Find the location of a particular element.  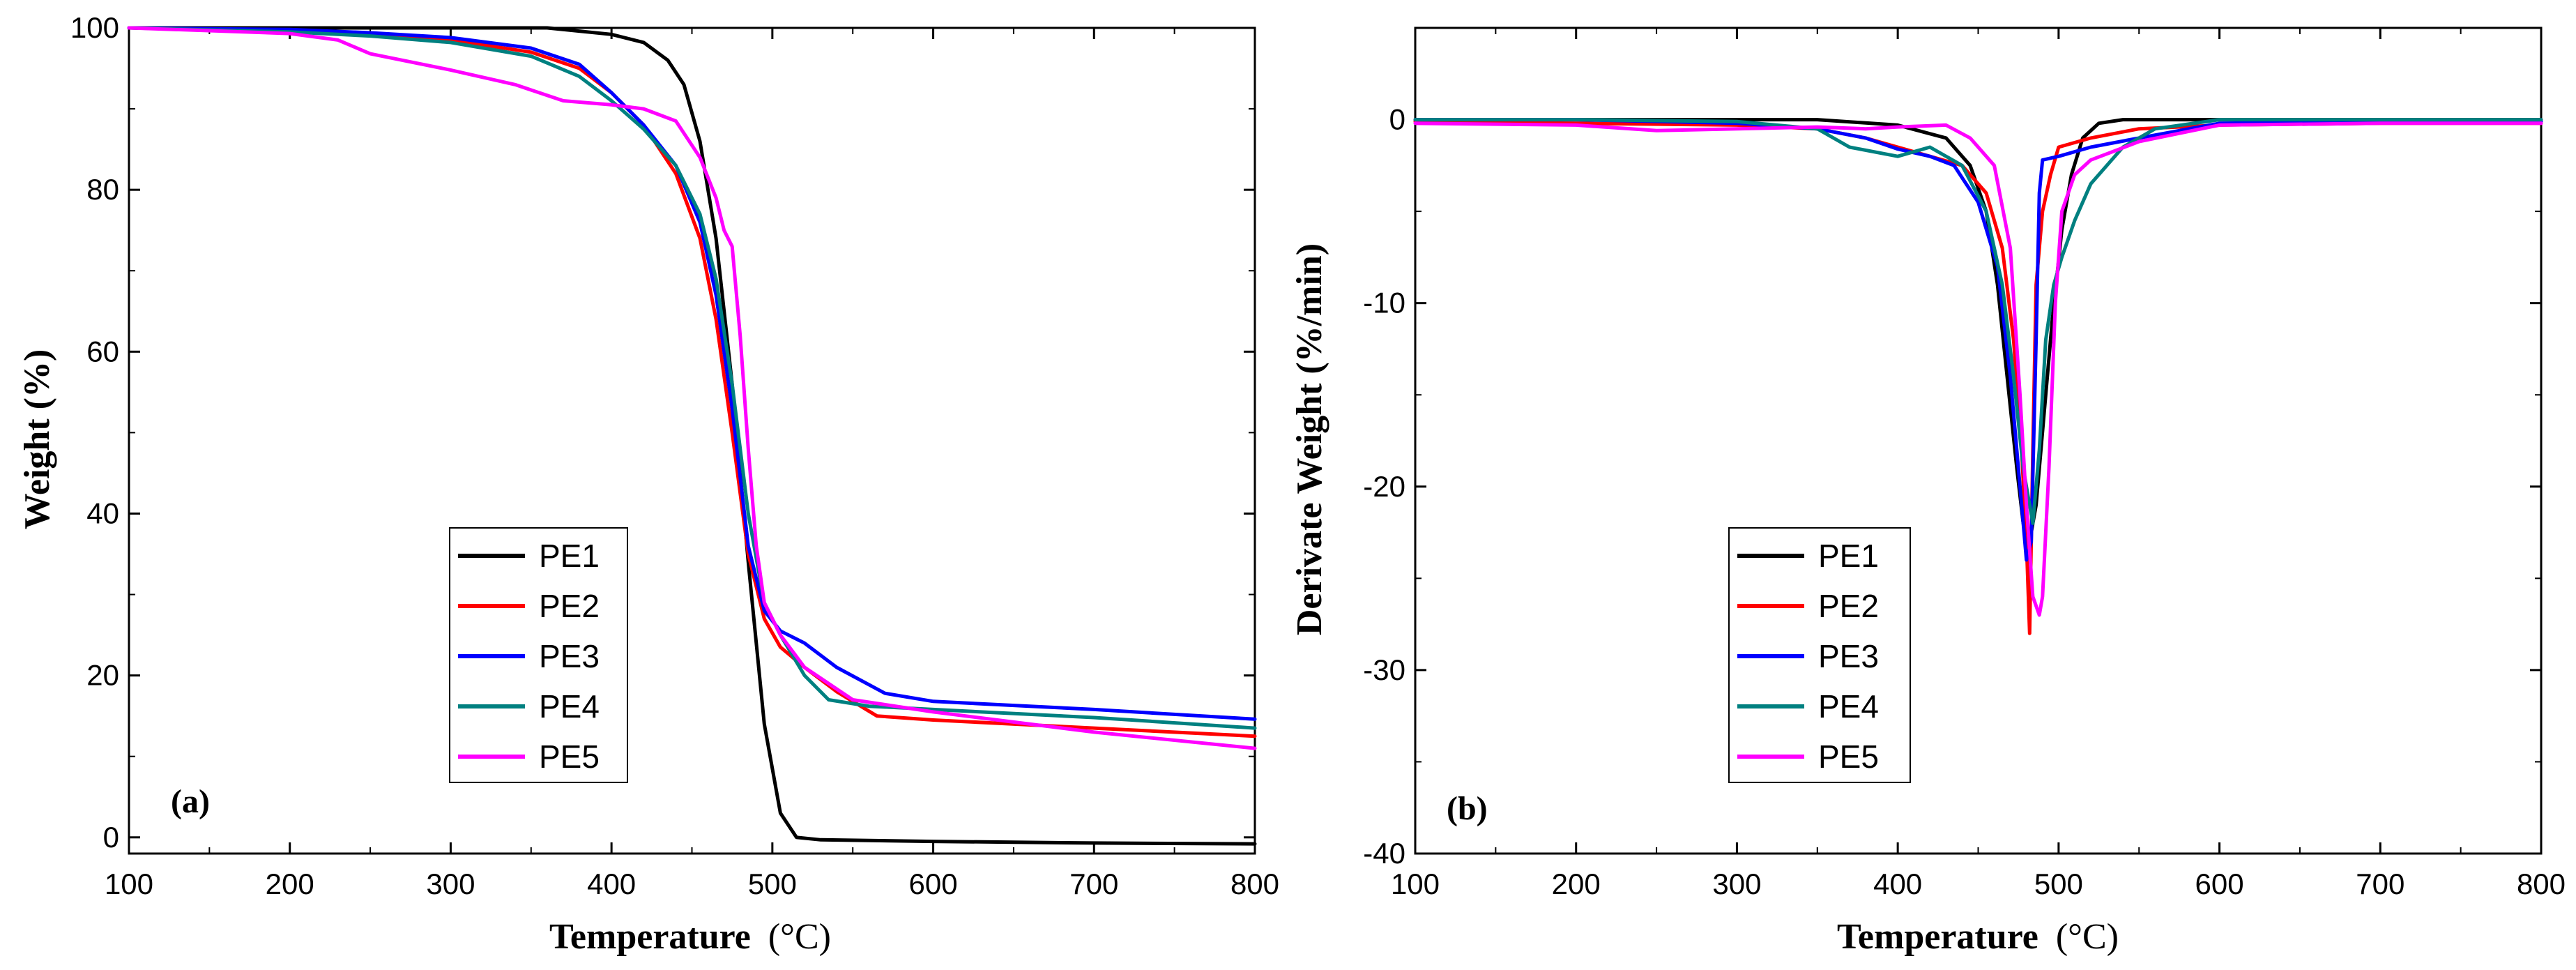

x-tick-label-a: 200 is located at coordinates (290, 883).